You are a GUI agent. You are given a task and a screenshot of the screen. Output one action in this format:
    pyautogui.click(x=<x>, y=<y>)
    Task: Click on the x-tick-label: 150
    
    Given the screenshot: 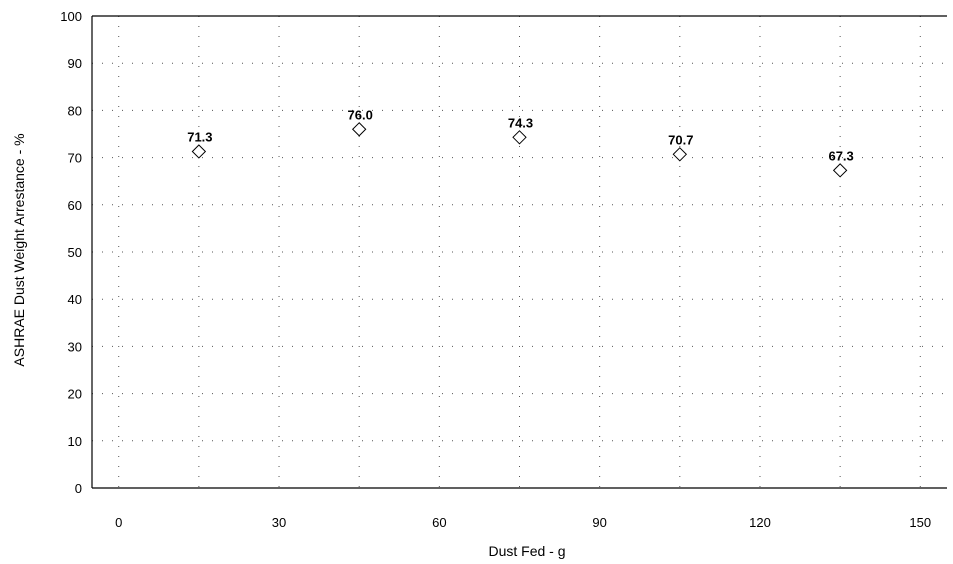 What is the action you would take?
    pyautogui.click(x=920, y=522)
    